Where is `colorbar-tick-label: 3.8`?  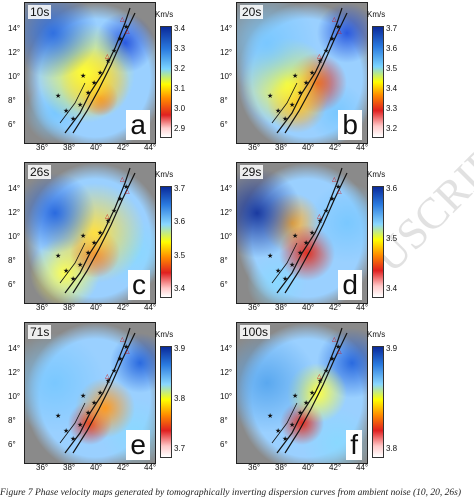
colorbar-tick-label: 3.8 is located at coordinates (392, 448).